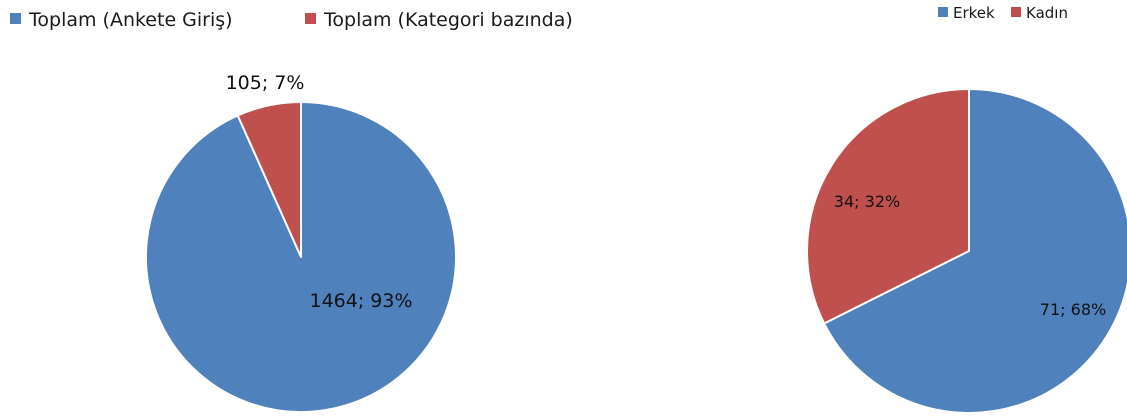 The height and width of the screenshot is (419, 1127). I want to click on legend-label-1: Toplam (Kategori bazında), so click(448, 20).